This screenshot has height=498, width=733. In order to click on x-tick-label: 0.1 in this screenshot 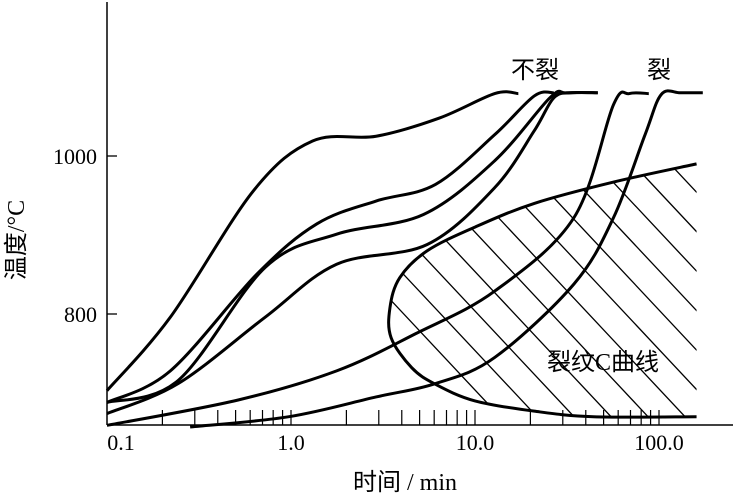, I will do `click(121, 442)`.